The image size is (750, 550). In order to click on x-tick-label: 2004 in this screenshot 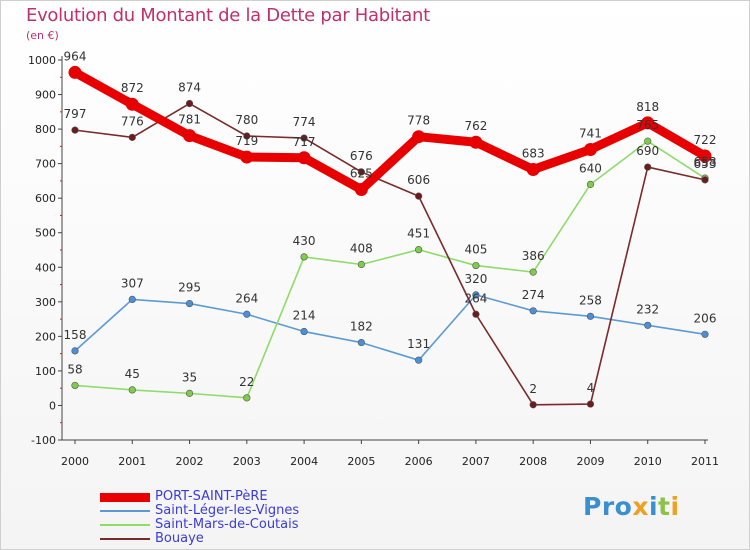, I will do `click(304, 461)`.